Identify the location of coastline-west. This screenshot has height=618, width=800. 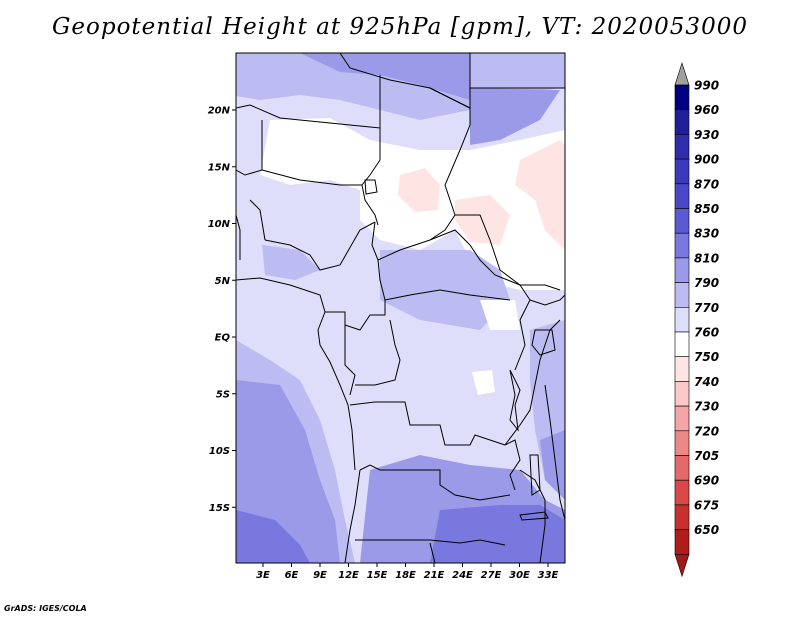
(296, 374).